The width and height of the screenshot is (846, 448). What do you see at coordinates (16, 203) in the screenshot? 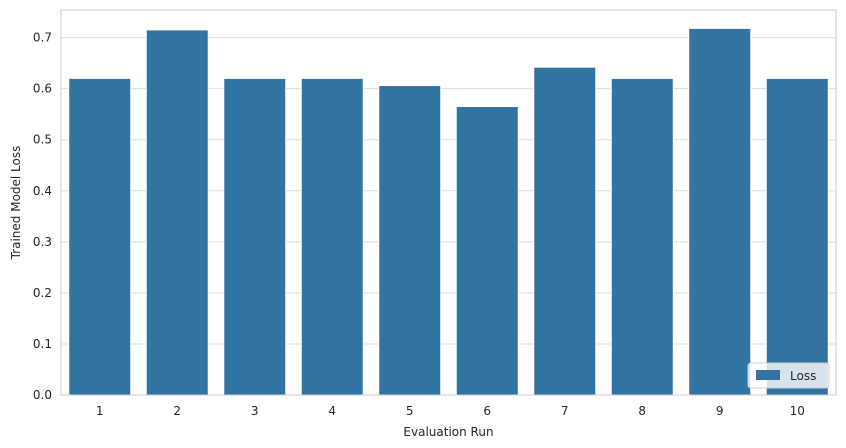
I see `y-axis-label: Trained Model Loss` at bounding box center [16, 203].